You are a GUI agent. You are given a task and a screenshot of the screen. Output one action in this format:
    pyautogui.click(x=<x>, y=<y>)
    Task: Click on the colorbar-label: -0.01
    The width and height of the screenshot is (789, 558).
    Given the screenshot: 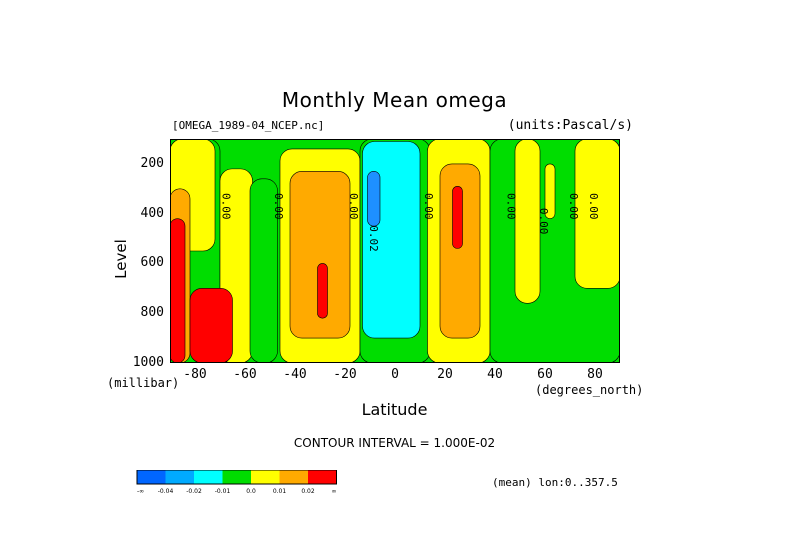 What is the action you would take?
    pyautogui.click(x=223, y=491)
    